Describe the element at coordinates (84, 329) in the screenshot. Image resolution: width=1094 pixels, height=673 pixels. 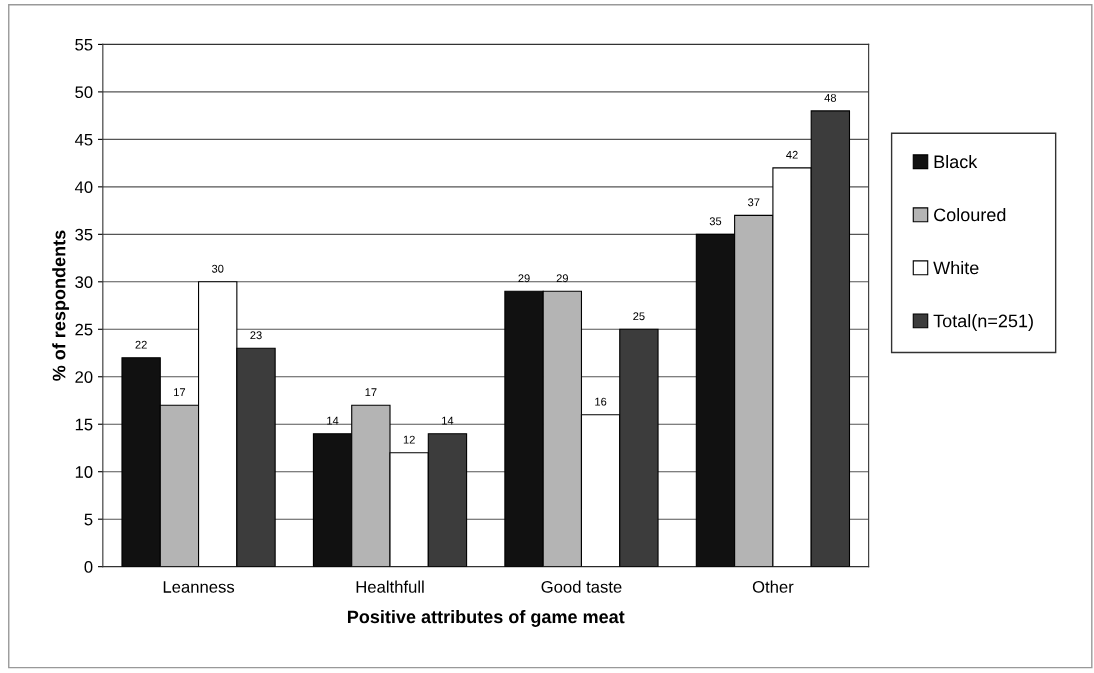
I see `y-tick-label: 25` at that location.